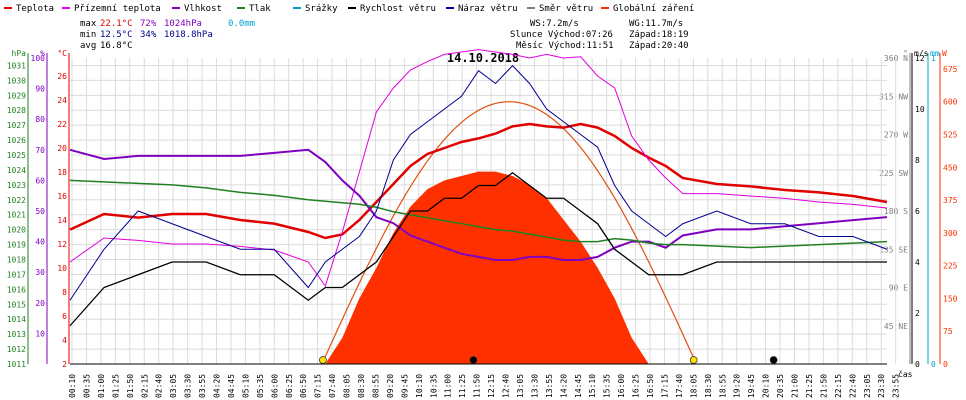 This screenshot has width=966, height=400. Describe the element at coordinates (905, 53) in the screenshot. I see `dir-axis-unit: °` at that location.